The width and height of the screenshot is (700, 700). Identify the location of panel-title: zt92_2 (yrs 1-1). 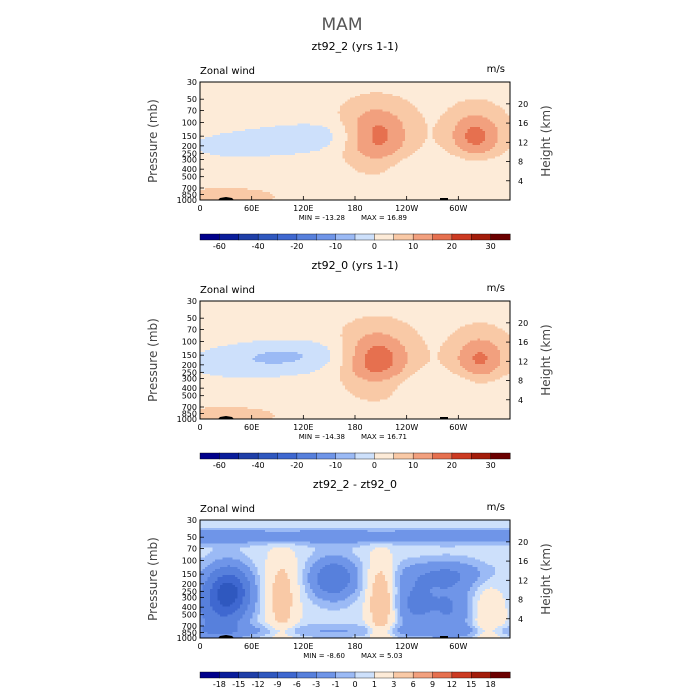
(355, 46).